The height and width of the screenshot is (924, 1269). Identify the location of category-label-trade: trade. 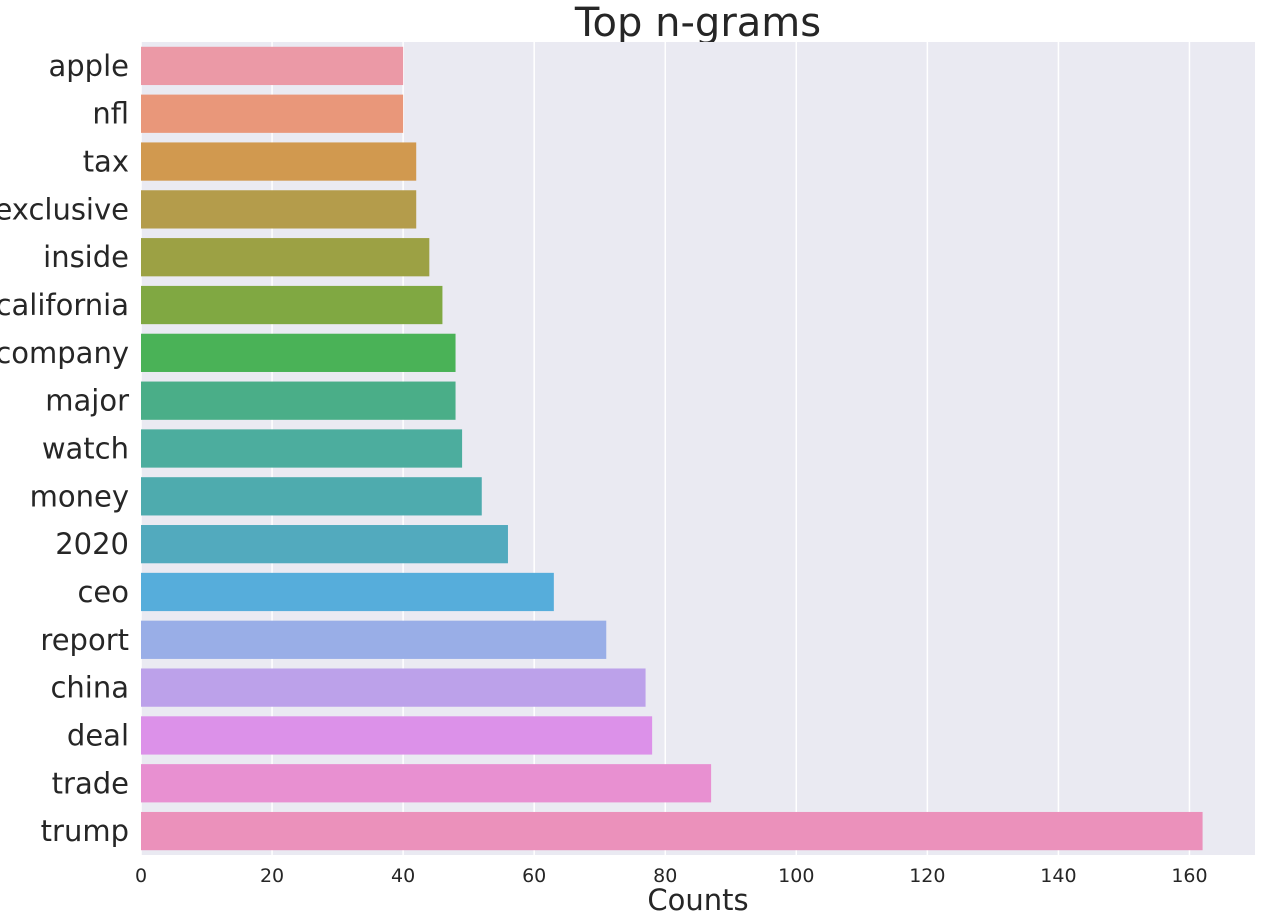
(90, 783).